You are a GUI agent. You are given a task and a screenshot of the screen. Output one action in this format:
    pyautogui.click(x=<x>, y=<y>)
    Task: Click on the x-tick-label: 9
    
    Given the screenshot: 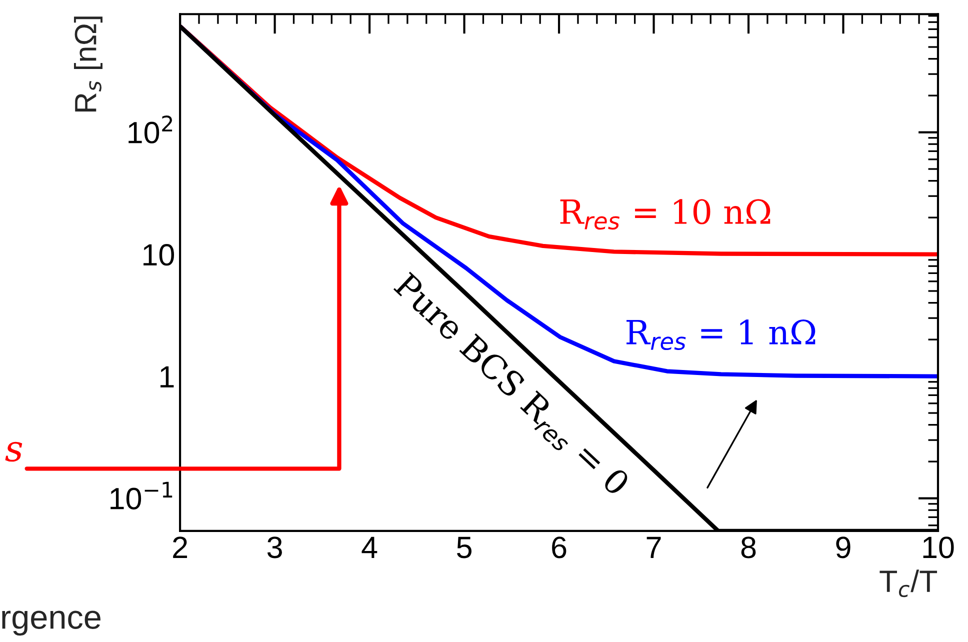 What is the action you would take?
    pyautogui.click(x=843, y=547)
    